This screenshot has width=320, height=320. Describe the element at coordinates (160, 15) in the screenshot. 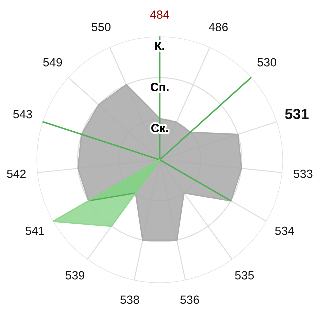

I see `spoke-label: 484` at that location.